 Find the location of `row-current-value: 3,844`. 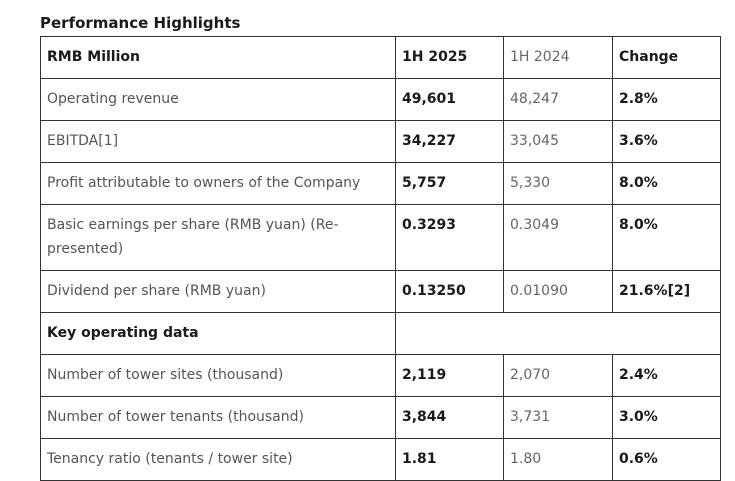

row-current-value: 3,844 is located at coordinates (449, 417).